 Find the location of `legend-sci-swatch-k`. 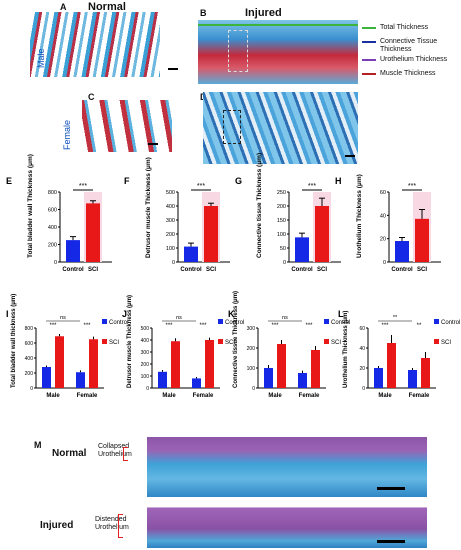

legend-sci-swatch-k is located at coordinates (326, 341).